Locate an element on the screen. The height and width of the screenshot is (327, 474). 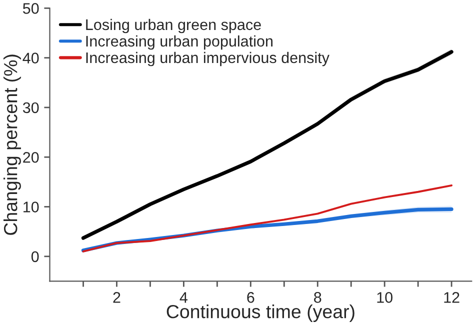
x-tick-label: 12 is located at coordinates (452, 297).